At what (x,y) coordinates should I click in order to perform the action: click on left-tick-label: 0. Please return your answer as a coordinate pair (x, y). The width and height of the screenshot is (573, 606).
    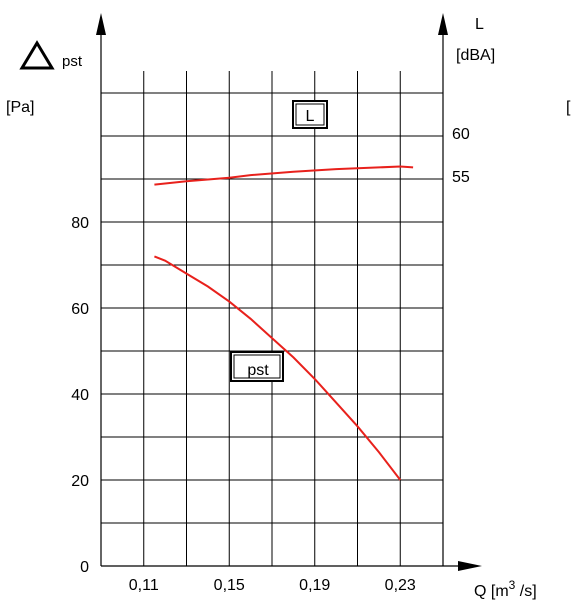
    Looking at the image, I should click on (84, 567).